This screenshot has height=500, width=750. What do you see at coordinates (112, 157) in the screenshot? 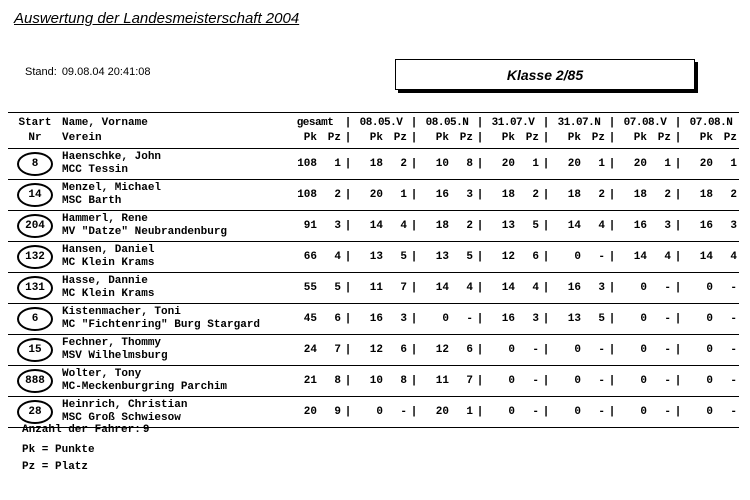
I see `rider-name: Haenschke, John` at bounding box center [112, 157].